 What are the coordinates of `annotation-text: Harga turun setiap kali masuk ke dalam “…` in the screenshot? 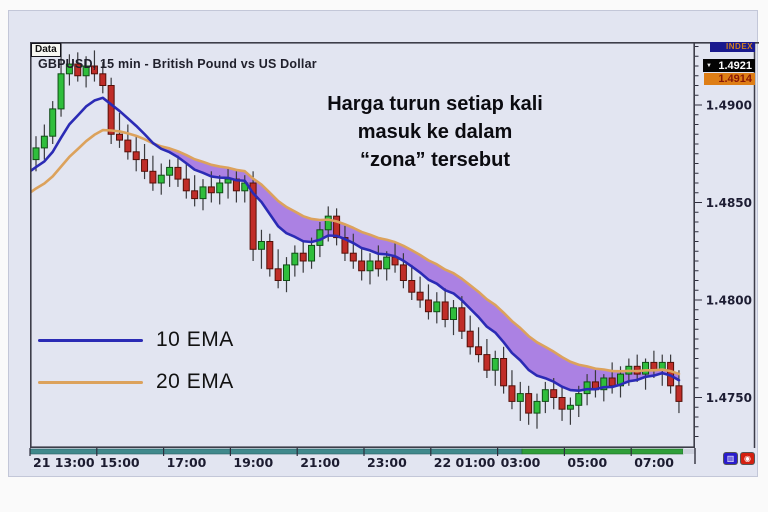 It's located at (435, 132).